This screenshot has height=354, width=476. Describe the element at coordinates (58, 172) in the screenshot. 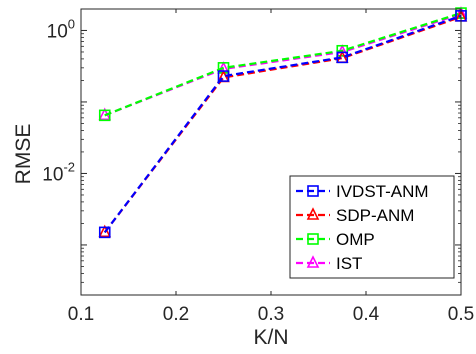

I see `y-tick-label: 10⁻²` at that location.